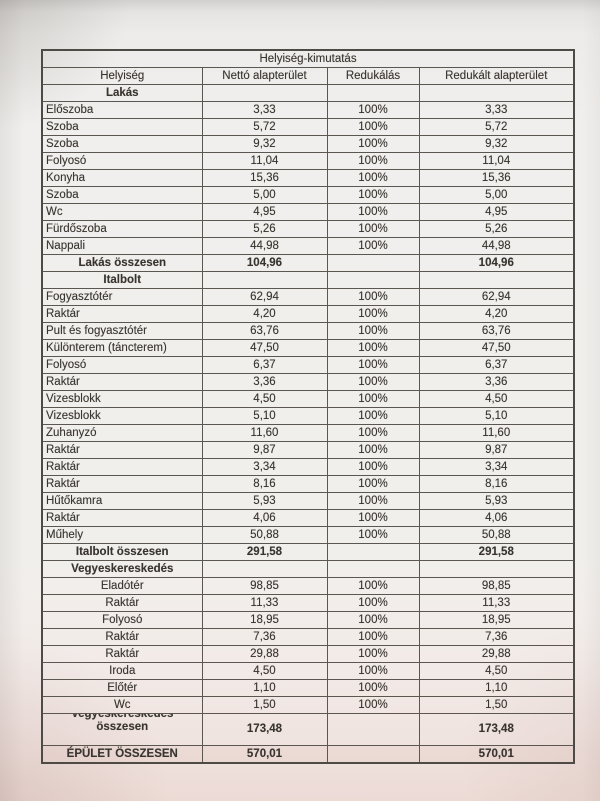 This screenshot has height=801, width=600. What do you see at coordinates (308, 586) in the screenshot?
I see `table-row: Eladótér 98,85 100% 98,85` at bounding box center [308, 586].